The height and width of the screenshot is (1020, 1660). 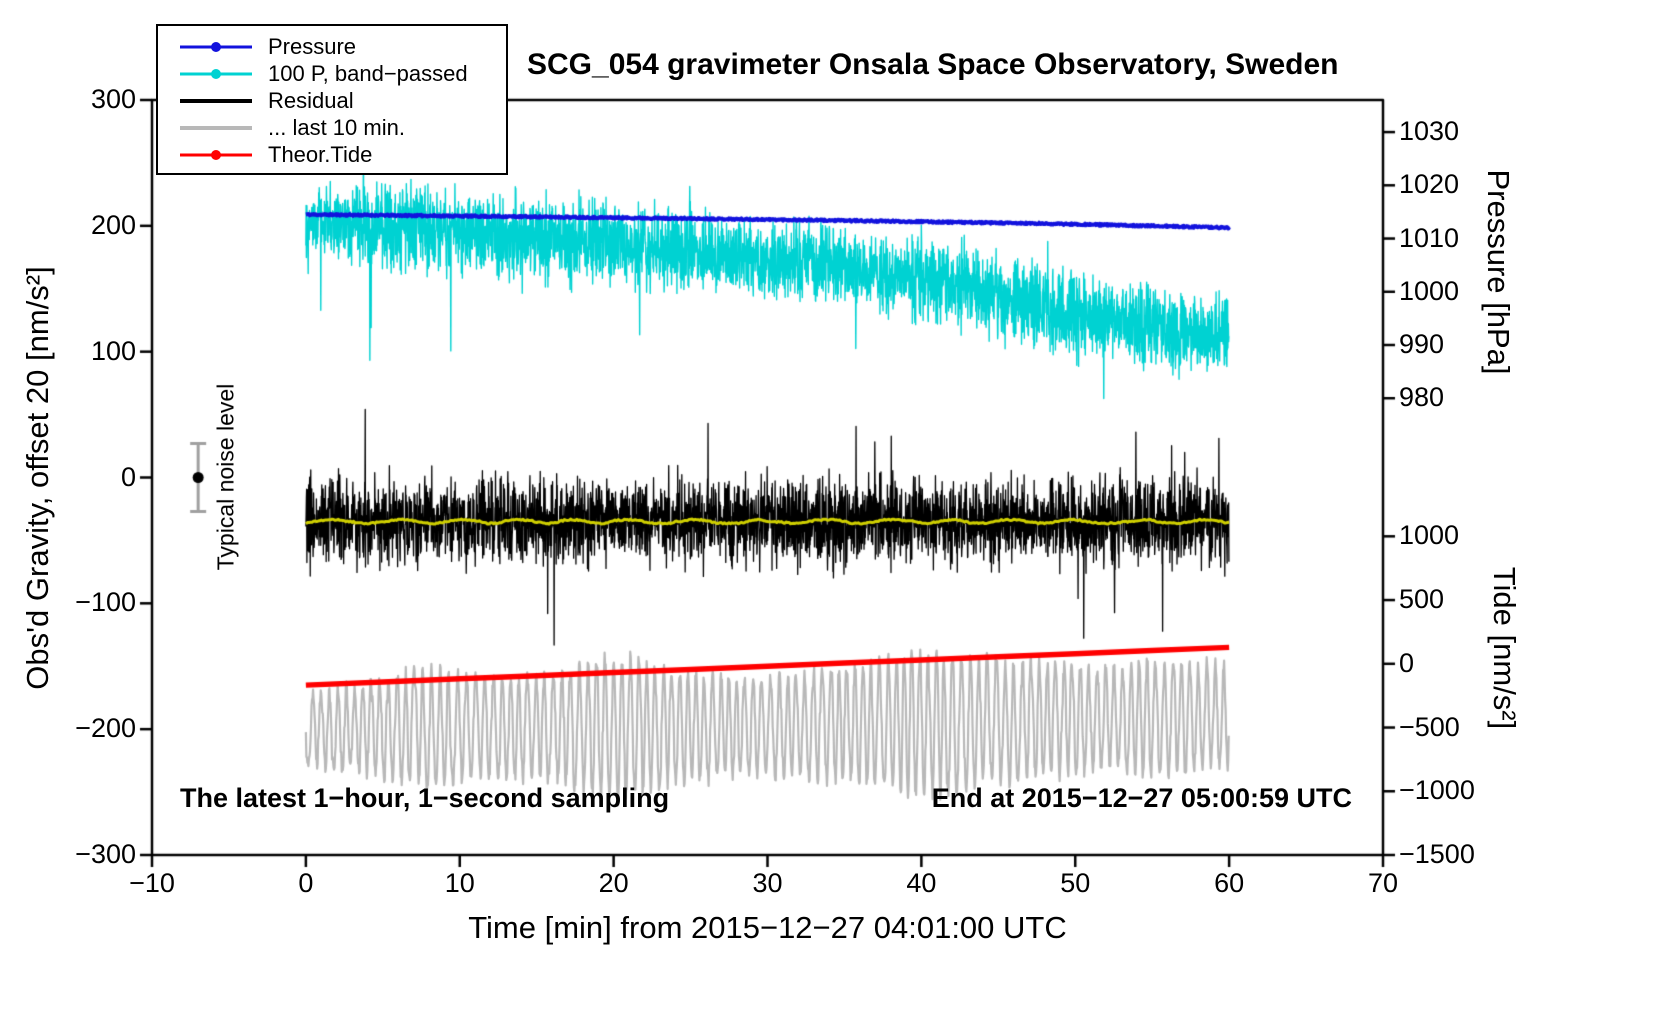 I want to click on pressure-tick-label: 1030, so click(x=1429, y=131).